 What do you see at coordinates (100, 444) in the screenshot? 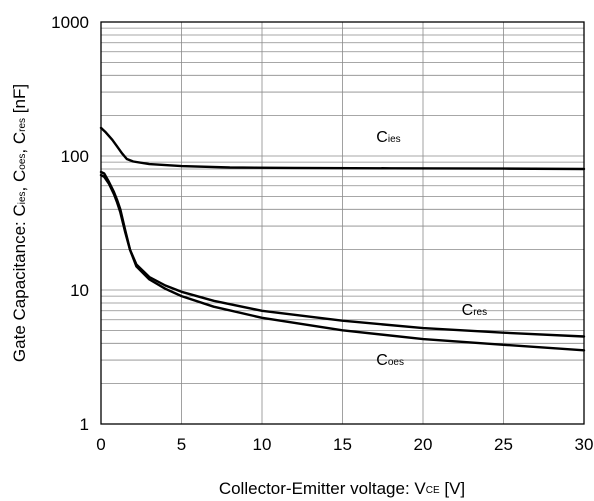
I see `x-tick-label: 0` at bounding box center [100, 444].